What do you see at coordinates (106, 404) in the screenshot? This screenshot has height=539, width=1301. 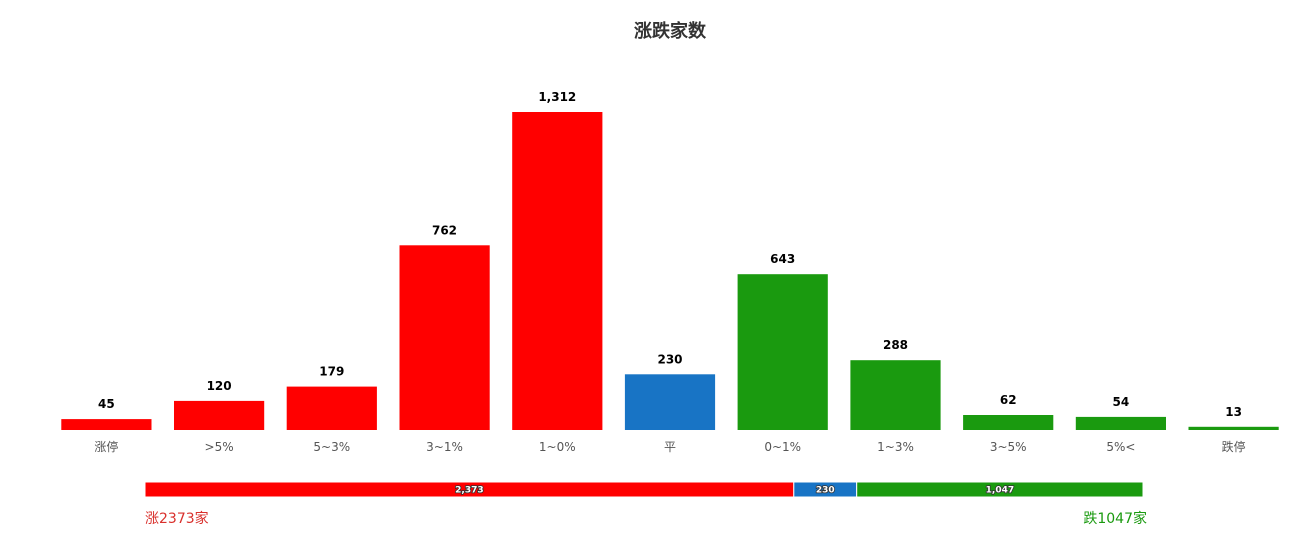 I see `bar-value-label-0: 45` at bounding box center [106, 404].